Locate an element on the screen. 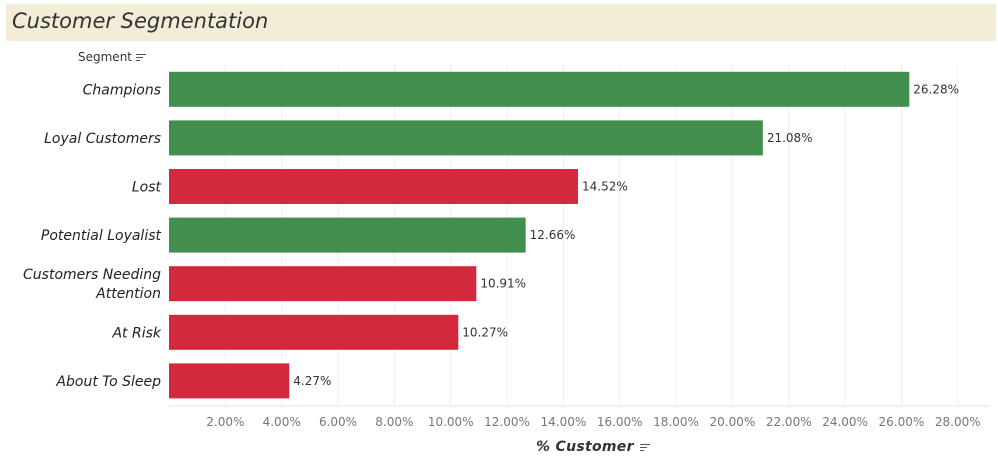 This screenshot has width=998, height=471. data-label: 21.08% is located at coordinates (790, 138).